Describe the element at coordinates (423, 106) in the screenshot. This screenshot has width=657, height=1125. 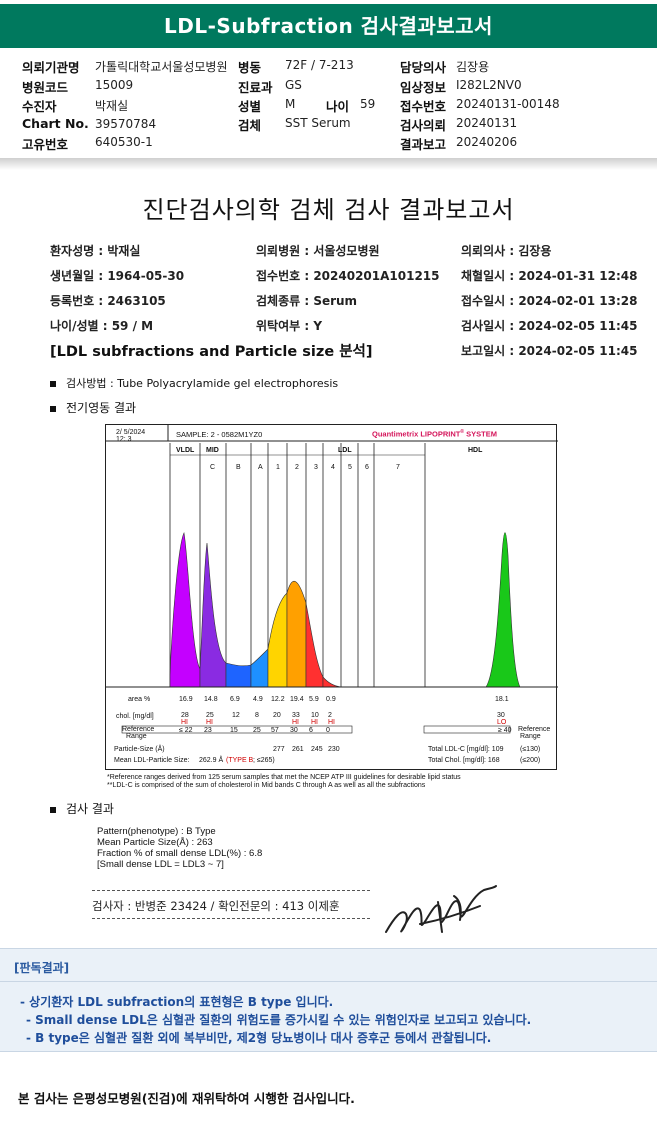
I see `info-label-accession-no: 접수번호` at that location.